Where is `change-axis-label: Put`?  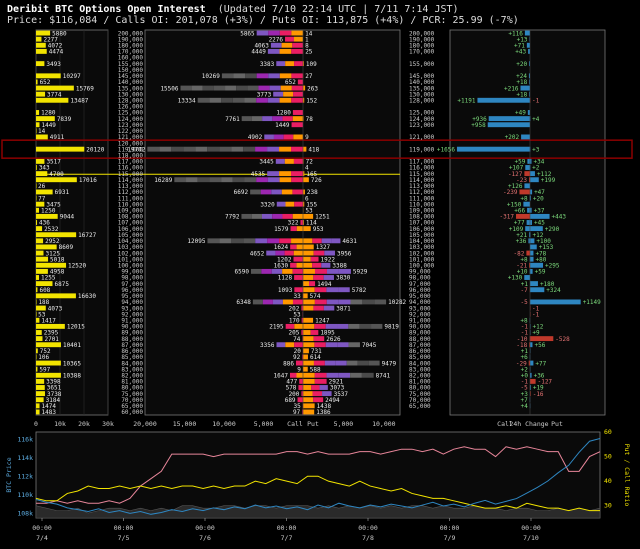 change-axis-label: Put is located at coordinates (557, 424).